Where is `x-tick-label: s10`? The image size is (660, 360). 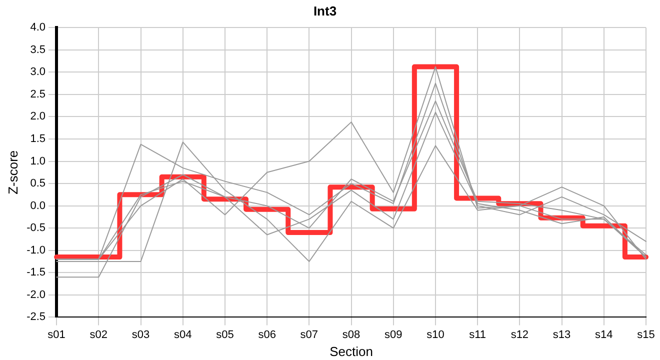 x-tick-label: s10 is located at coordinates (435, 334).